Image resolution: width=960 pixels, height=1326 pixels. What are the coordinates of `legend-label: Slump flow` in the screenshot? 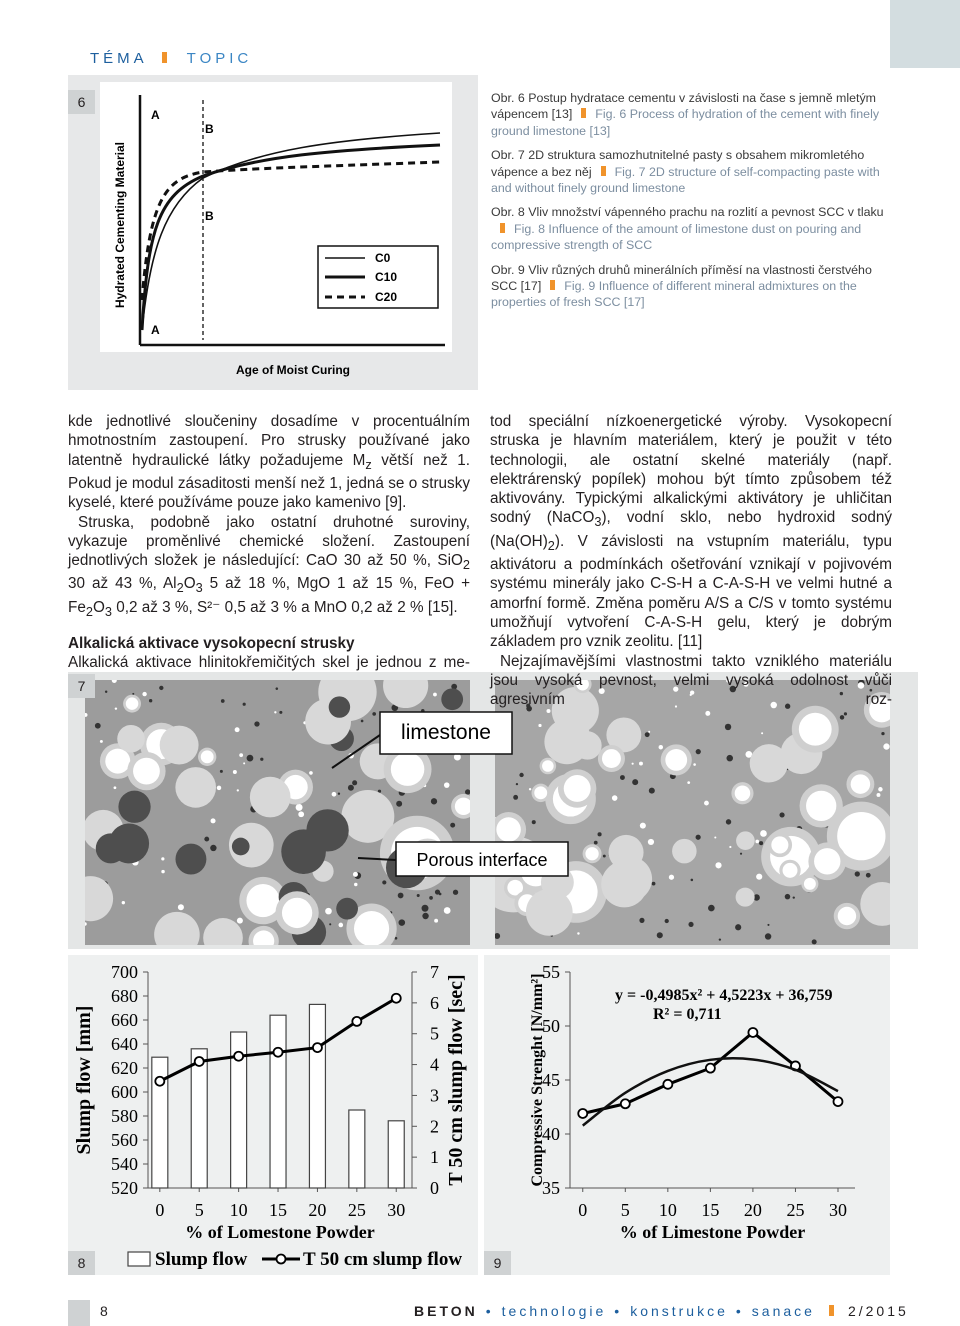 It's located at (201, 1259).